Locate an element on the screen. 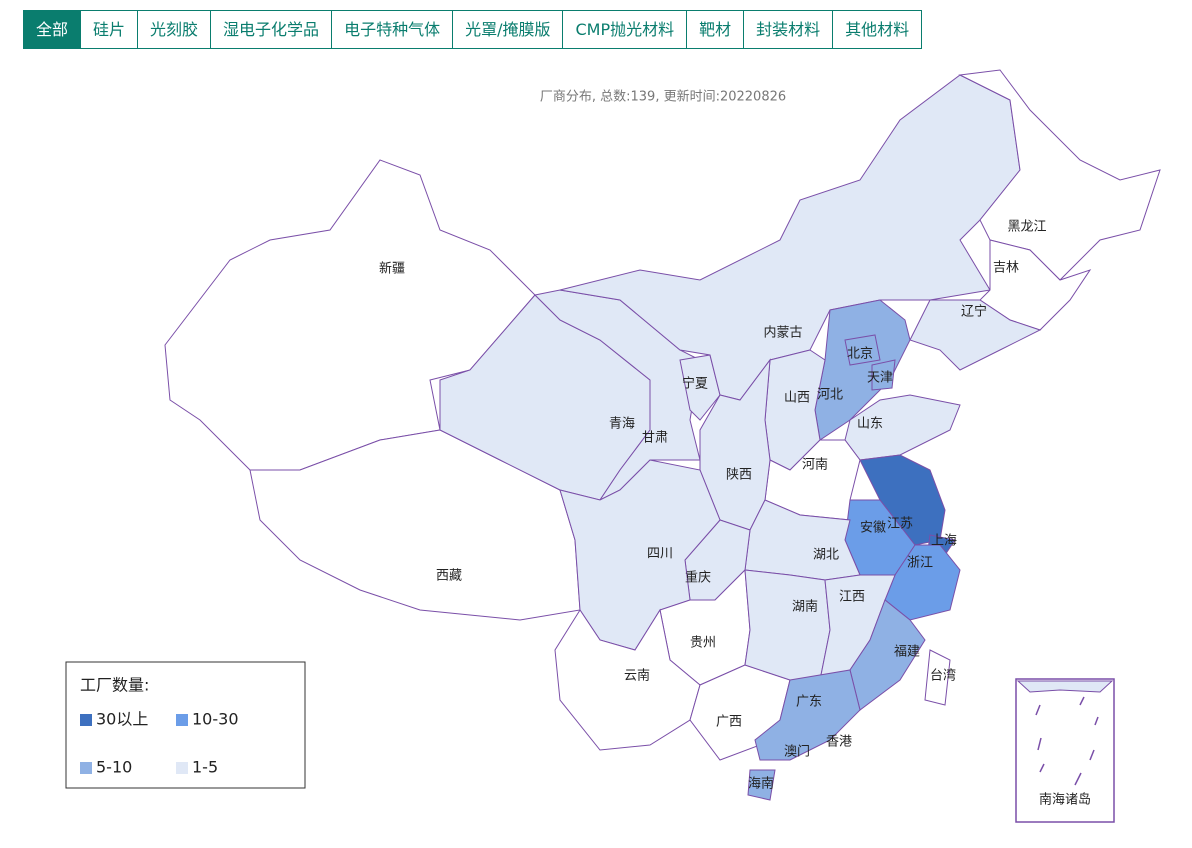 The width and height of the screenshot is (1192, 848). tab: 光刻胶 is located at coordinates (173, 29).